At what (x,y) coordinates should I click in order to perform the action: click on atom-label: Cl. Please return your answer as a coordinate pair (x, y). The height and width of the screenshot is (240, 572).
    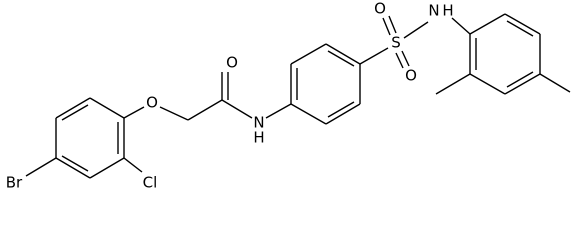
    Looking at the image, I should click on (150, 183).